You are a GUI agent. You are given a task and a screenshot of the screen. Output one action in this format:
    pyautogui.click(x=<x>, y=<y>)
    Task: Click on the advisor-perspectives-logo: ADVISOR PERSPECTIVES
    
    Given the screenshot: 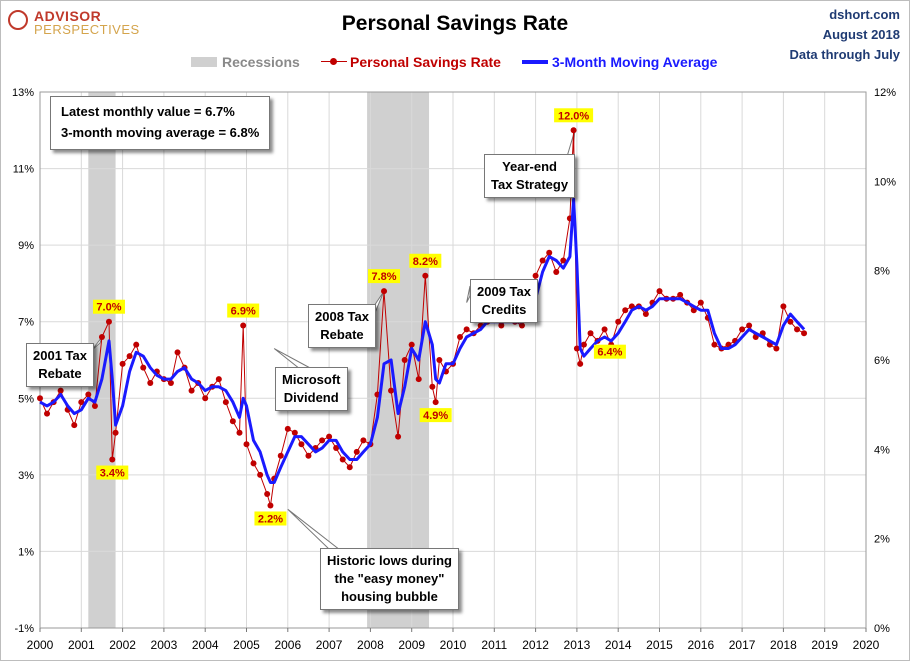 What is the action you would take?
    pyautogui.click(x=78, y=23)
    